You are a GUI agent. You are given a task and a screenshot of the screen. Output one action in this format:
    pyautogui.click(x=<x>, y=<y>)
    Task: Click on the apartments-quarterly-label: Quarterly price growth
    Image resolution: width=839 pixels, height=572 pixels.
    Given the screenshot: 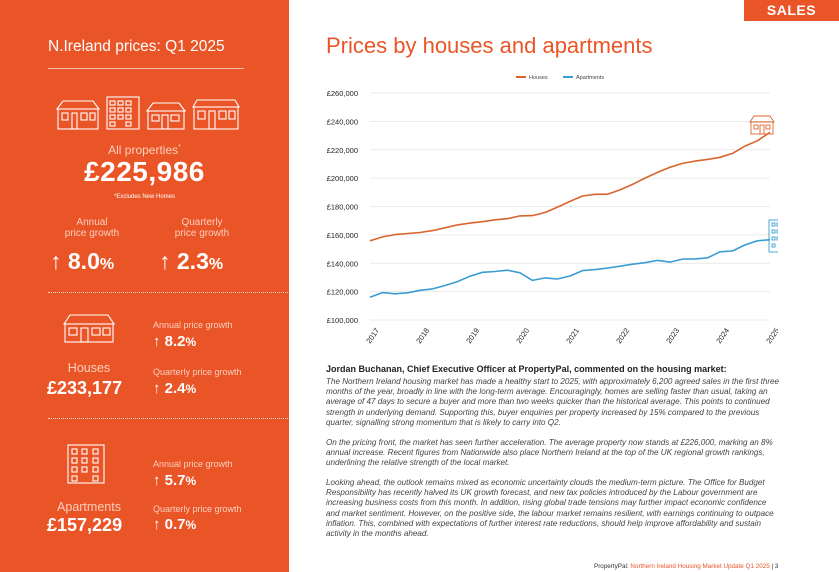 What is the action you would take?
    pyautogui.click(x=197, y=509)
    